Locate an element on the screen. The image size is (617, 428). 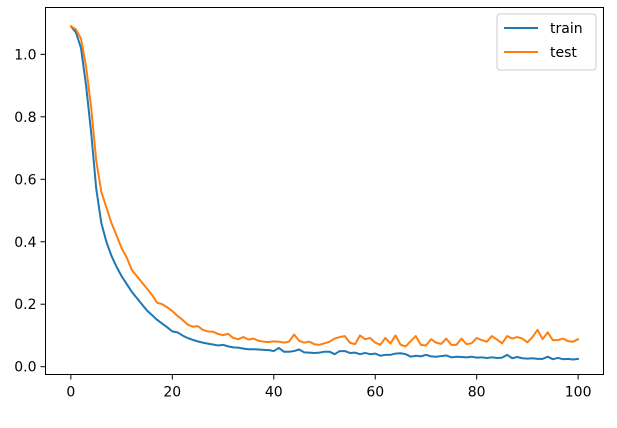
x-tick-label: 60 is located at coordinates (375, 393).